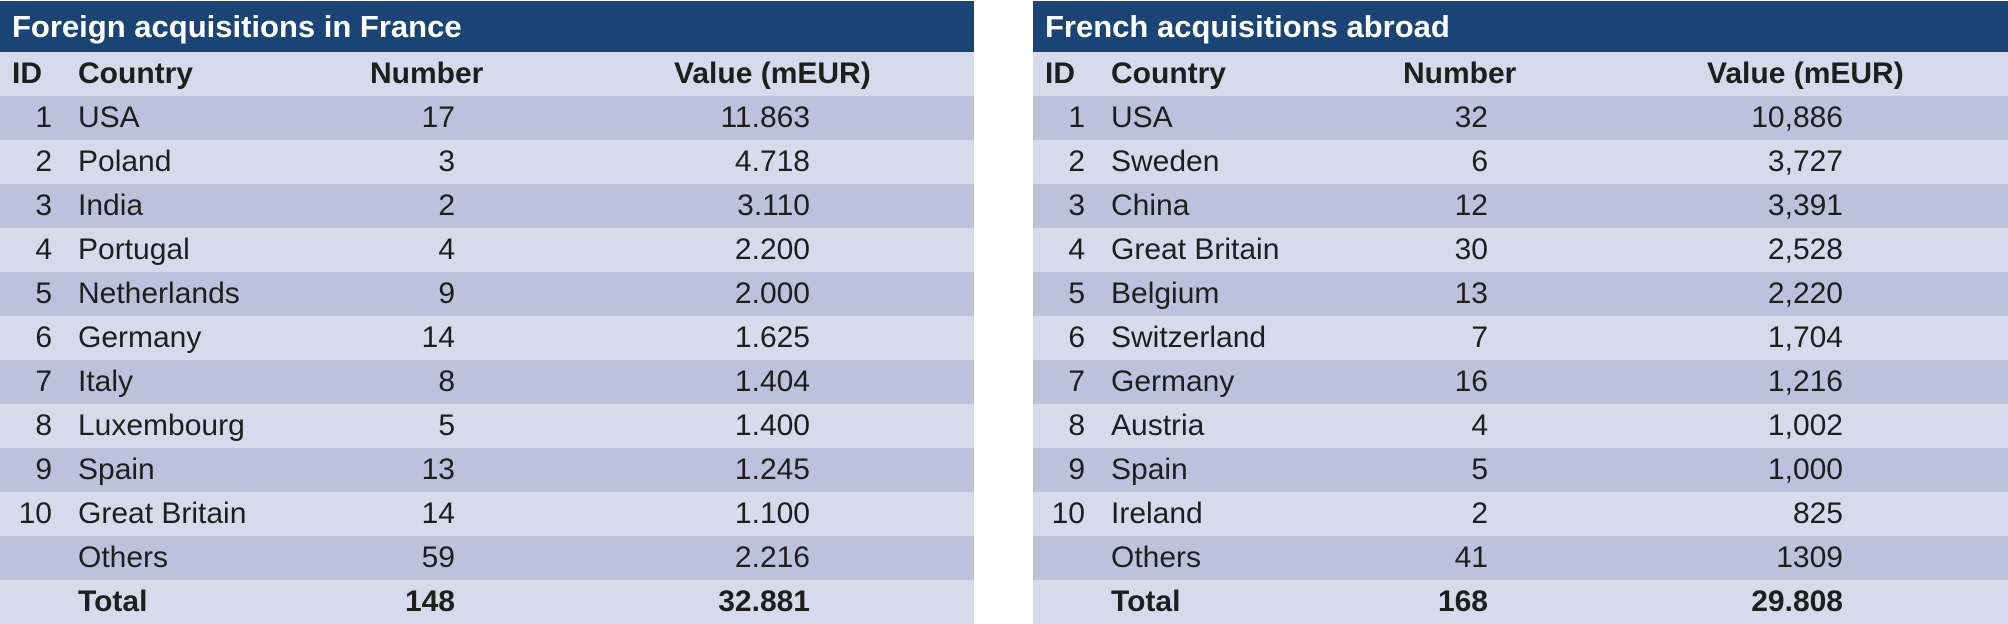 The image size is (2008, 624). What do you see at coordinates (159, 293) in the screenshot?
I see `cell-country: Netherlands` at bounding box center [159, 293].